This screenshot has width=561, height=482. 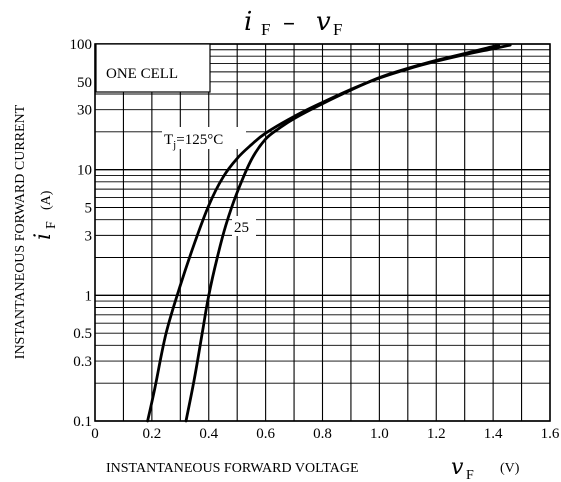 I want to click on tj-label: Tj=125°C, so click(x=193, y=141).